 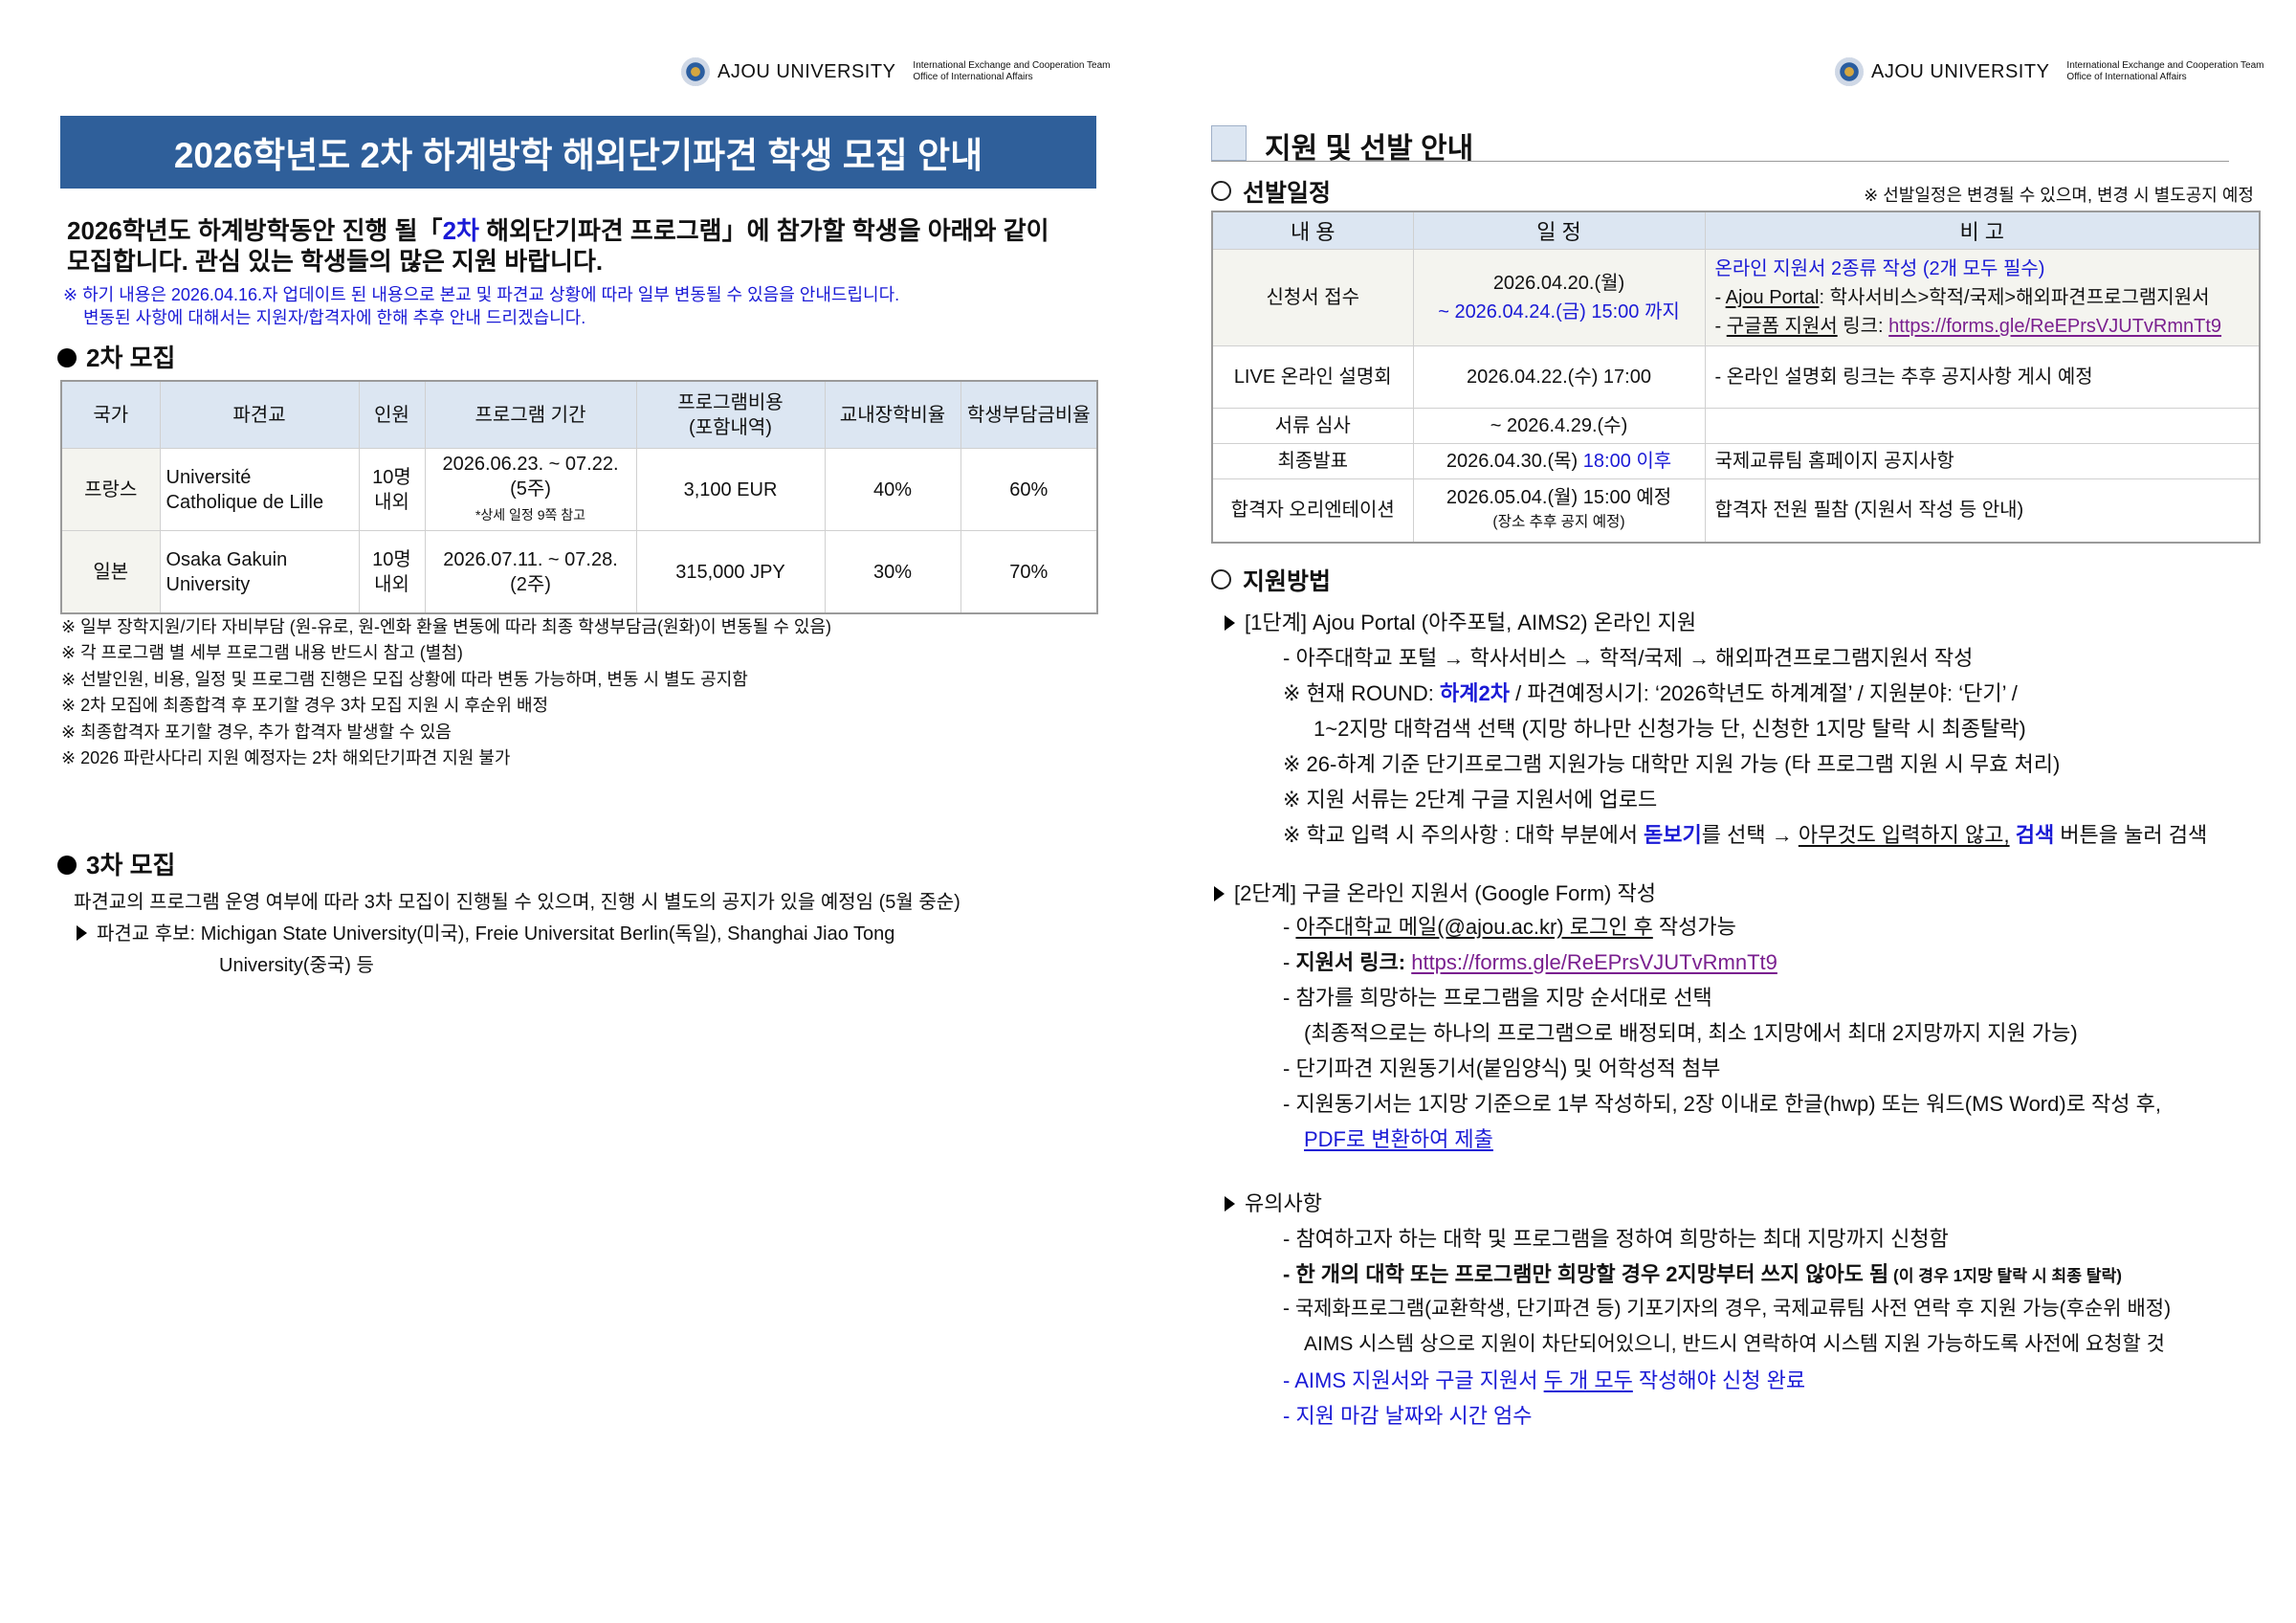 What do you see at coordinates (1559, 283) in the screenshot?
I see `date-line: 2026.04.20.(월)` at bounding box center [1559, 283].